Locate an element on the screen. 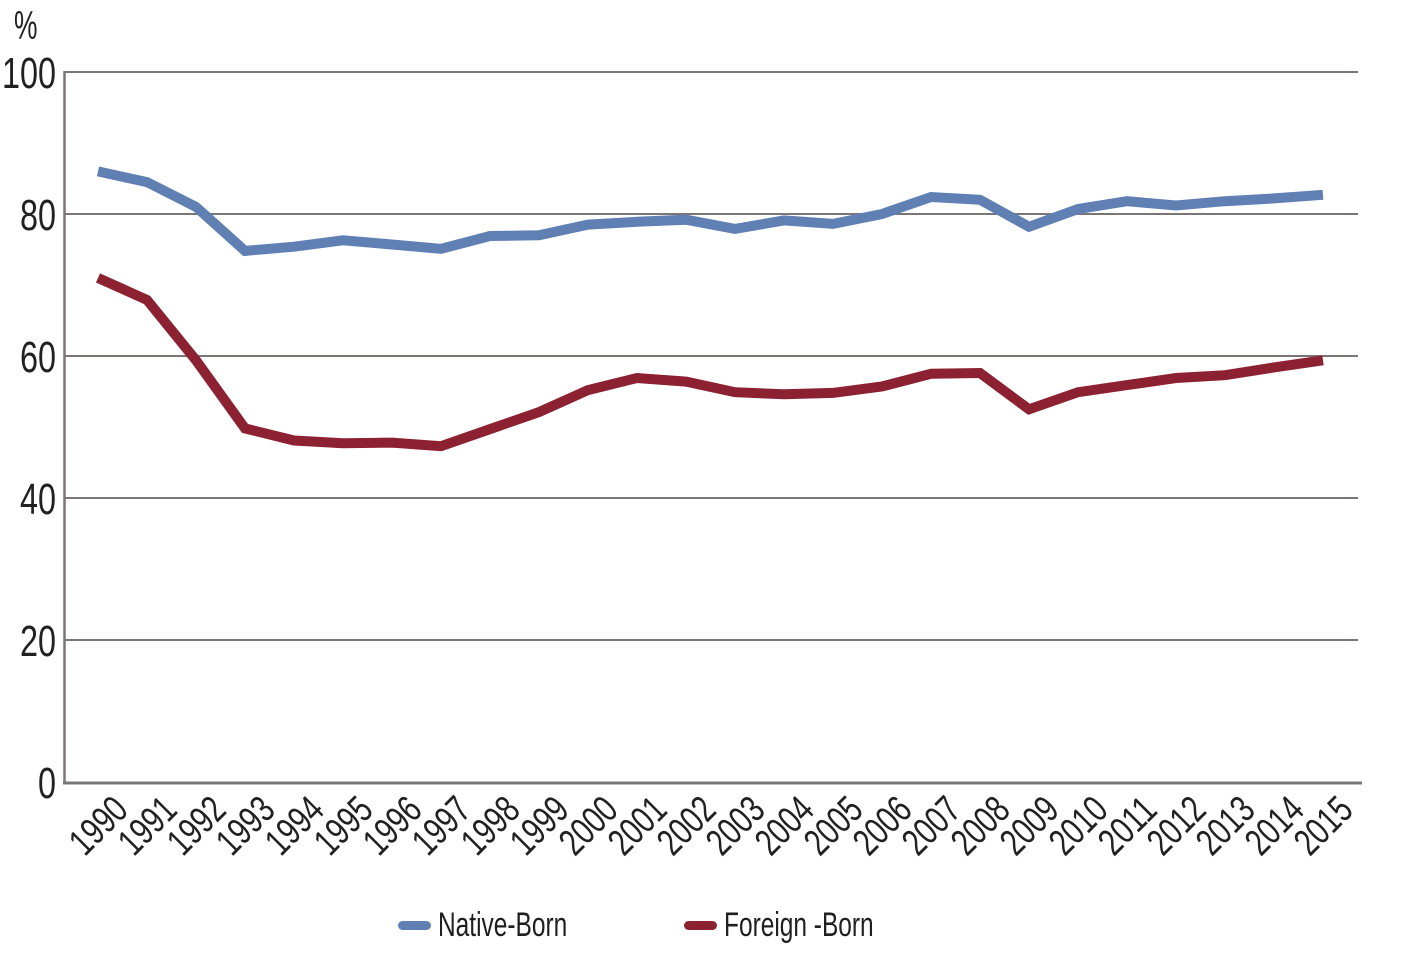 The width and height of the screenshot is (1404, 966). legend-item-native-born: Native-Born is located at coordinates (508, 925).